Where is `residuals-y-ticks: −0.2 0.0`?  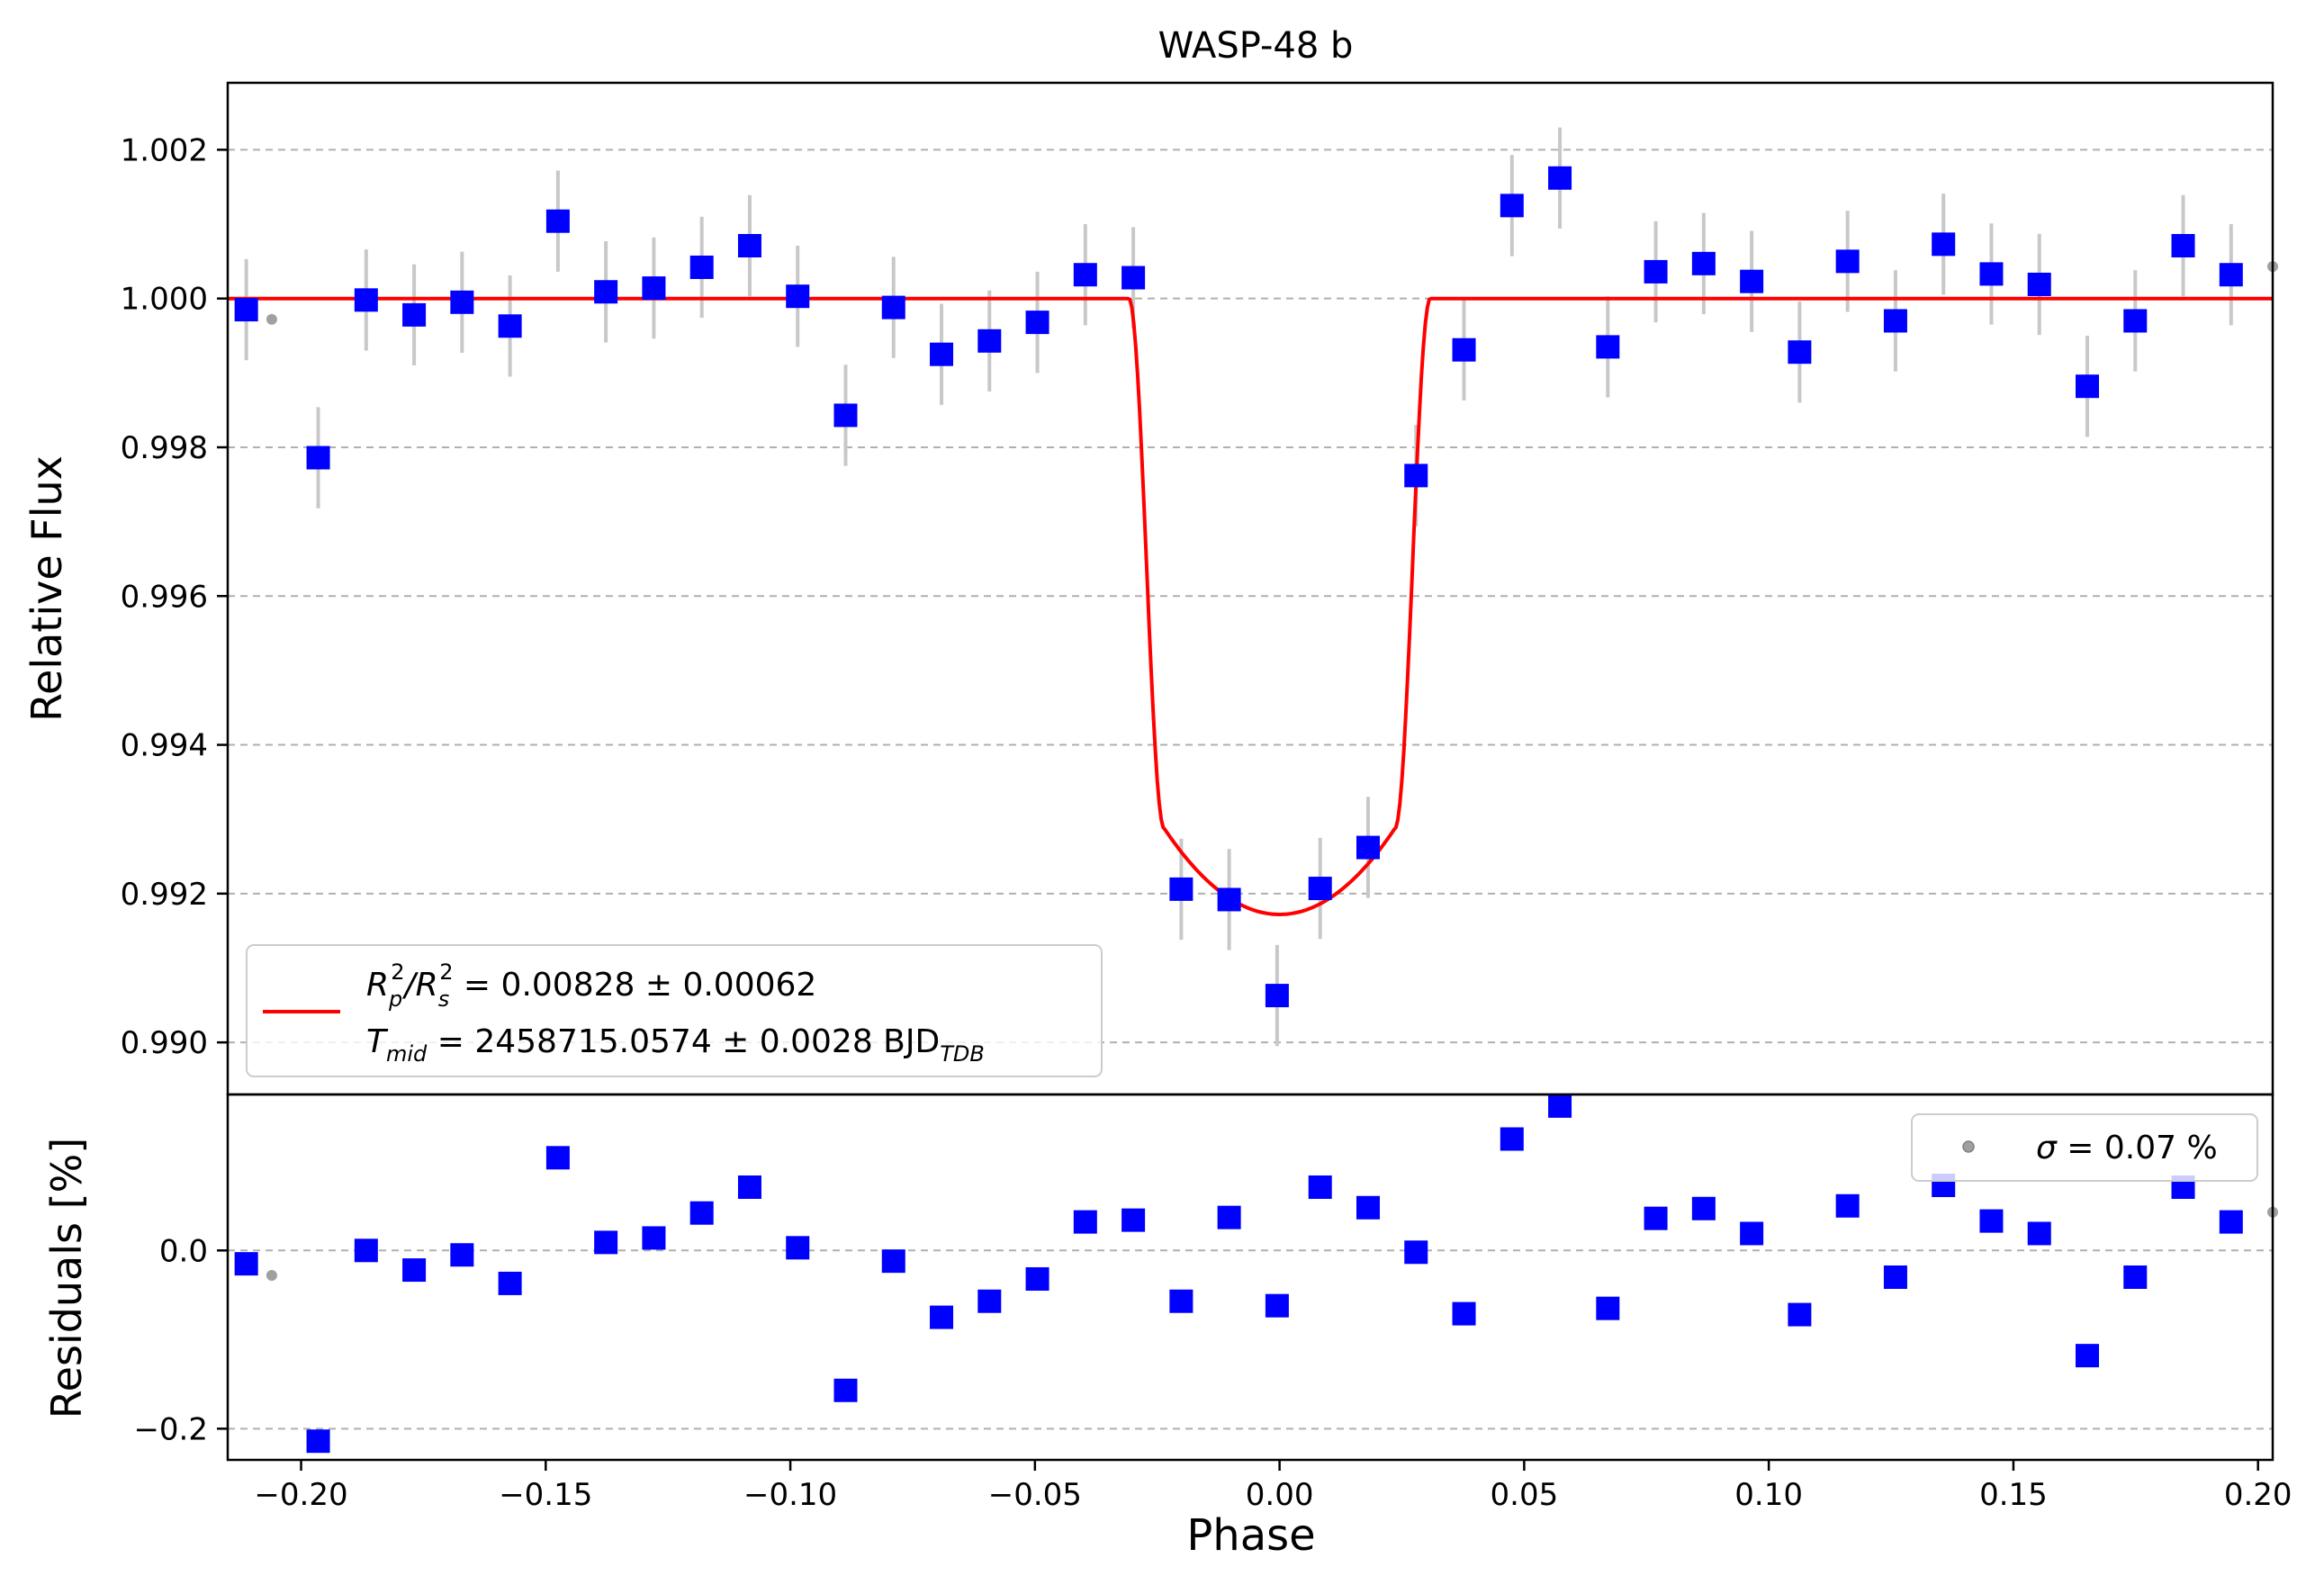 residuals-y-ticks: −0.2 0.0 is located at coordinates (180, 1340).